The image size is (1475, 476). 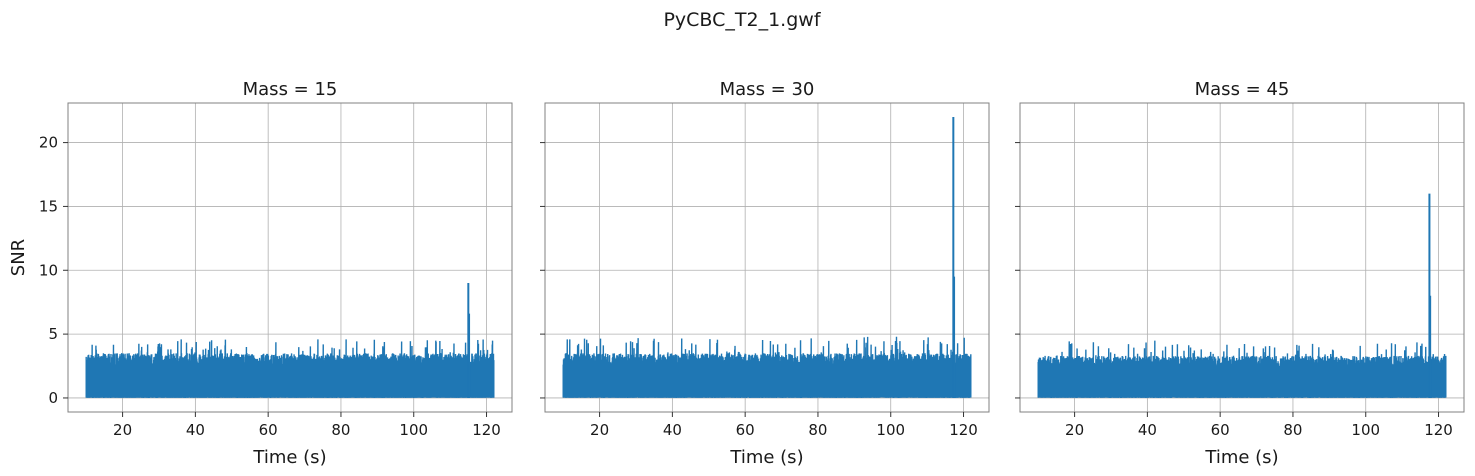 I want to click on figure-title: PyCBC_T2_1.gwf, so click(x=742, y=20).